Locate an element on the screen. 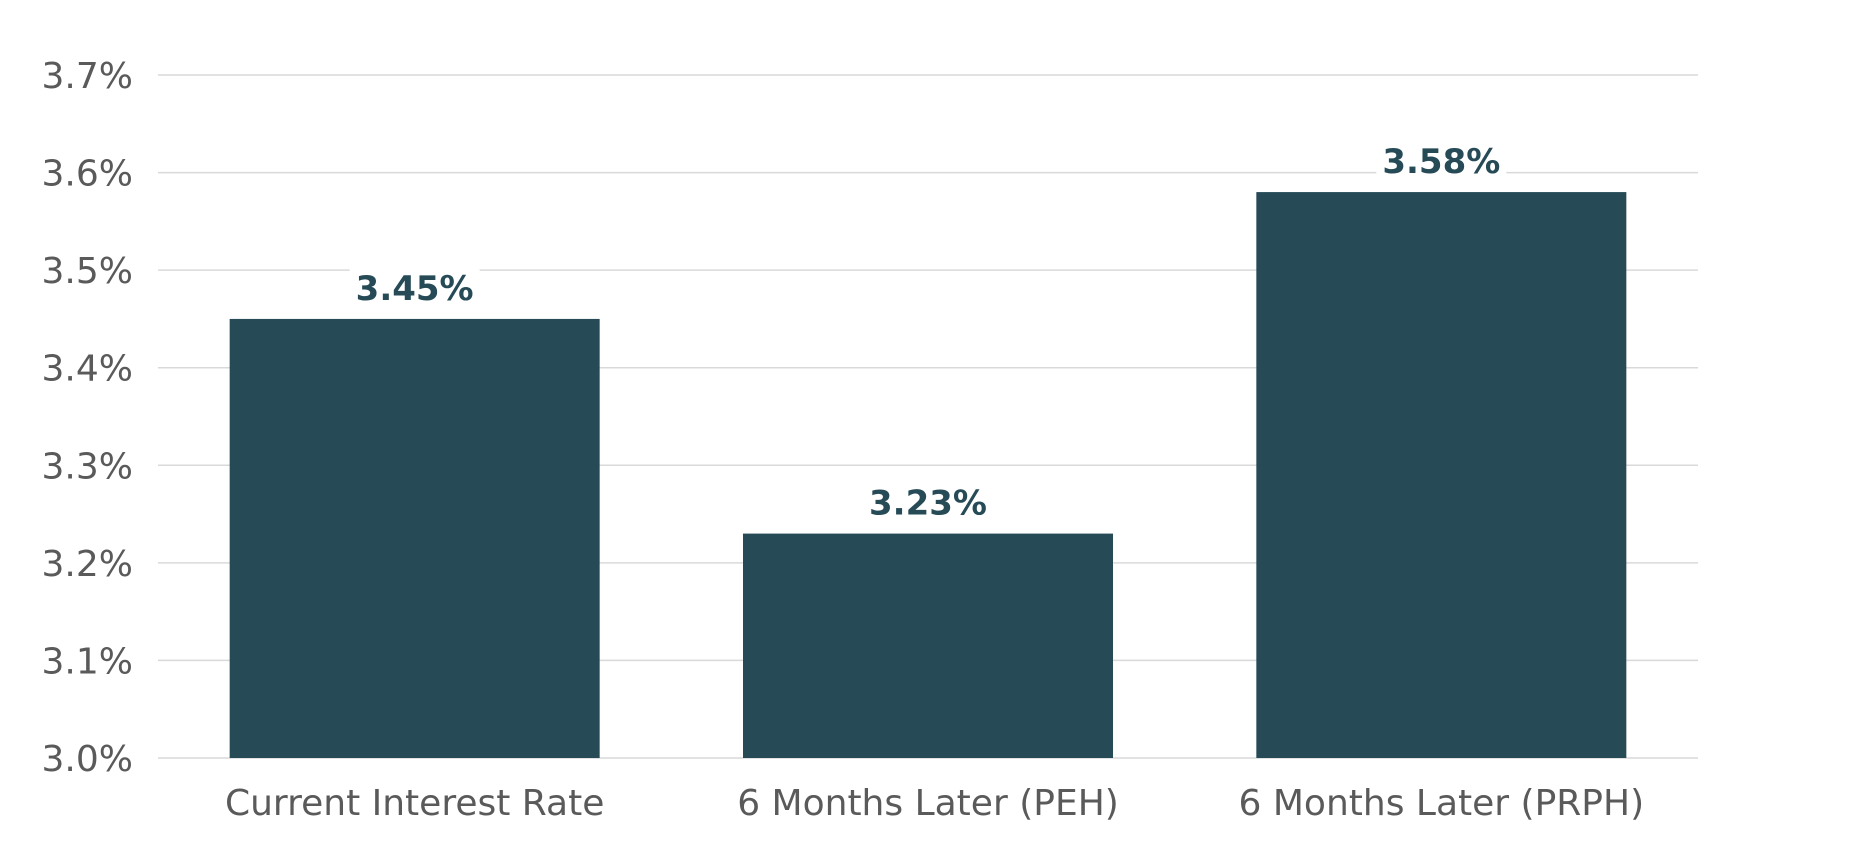 This screenshot has height=852, width=1875. x-tick-label: Current Interest Rate is located at coordinates (414, 803).